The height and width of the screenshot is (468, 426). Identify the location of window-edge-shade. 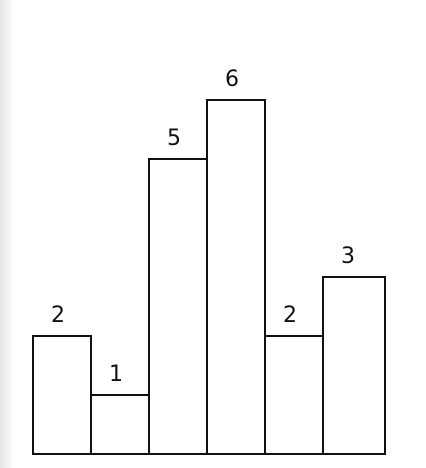
(7, 234).